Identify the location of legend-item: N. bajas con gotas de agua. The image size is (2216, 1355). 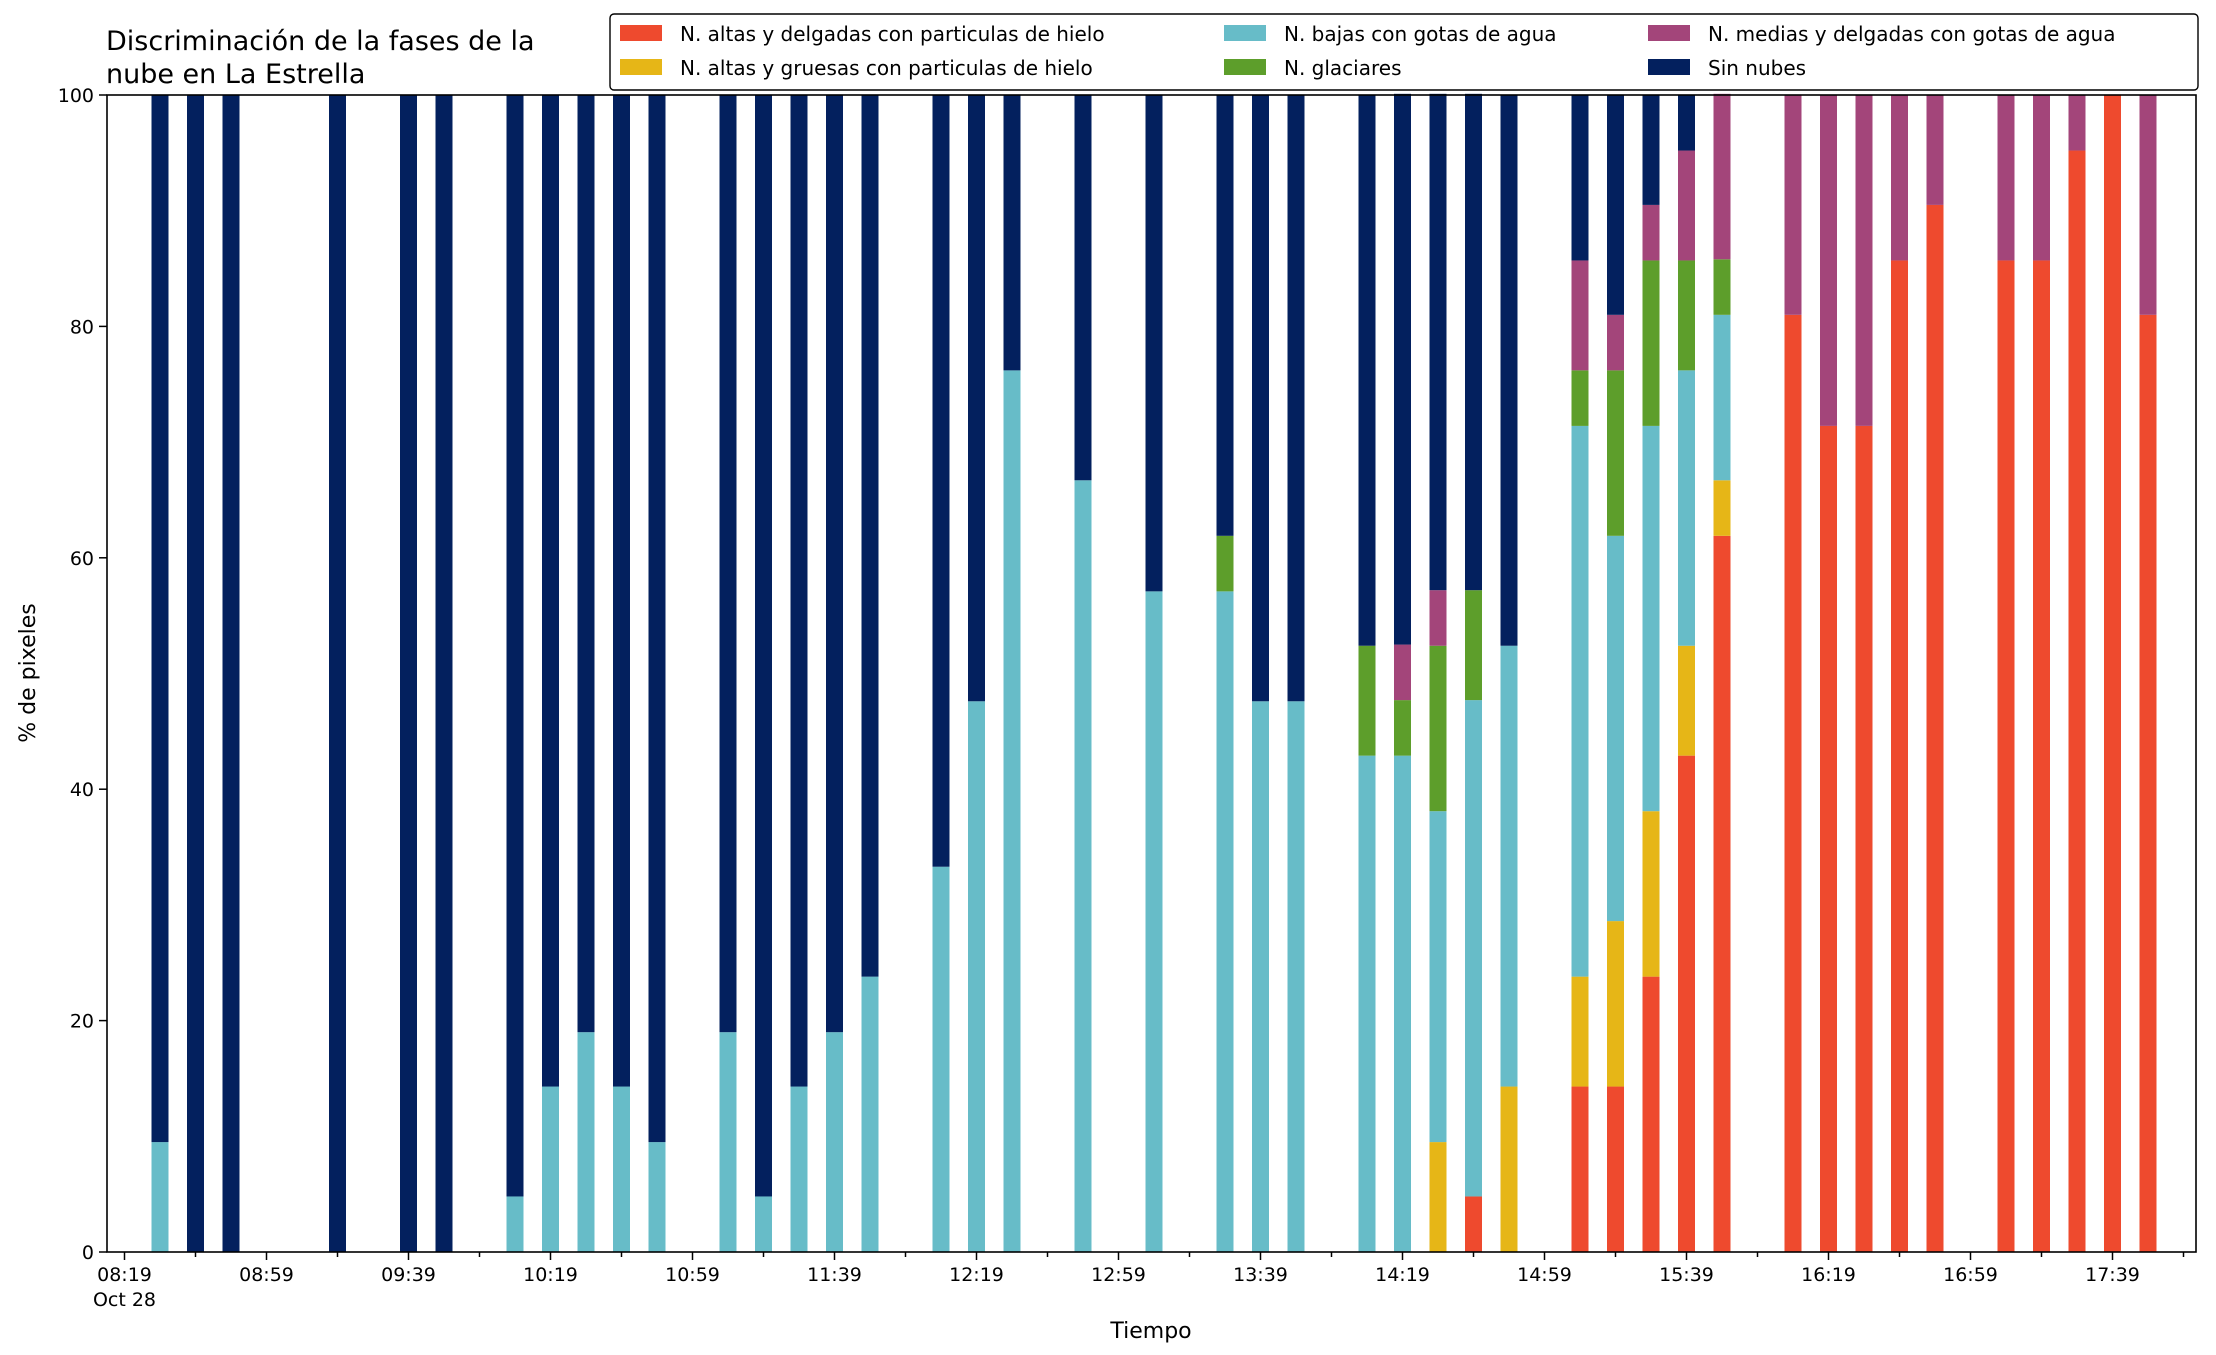
(1390, 34).